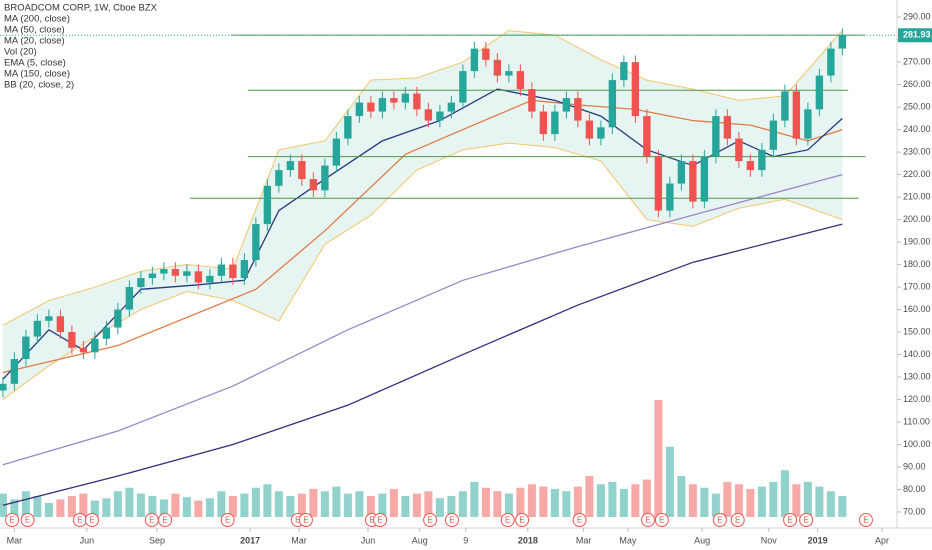 This screenshot has height=550, width=932. I want to click on y-tick-label: 120.00, so click(917, 399).